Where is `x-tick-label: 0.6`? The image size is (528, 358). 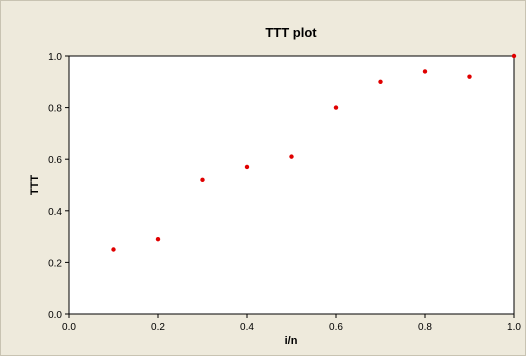 x-tick-label: 0.6 is located at coordinates (336, 327).